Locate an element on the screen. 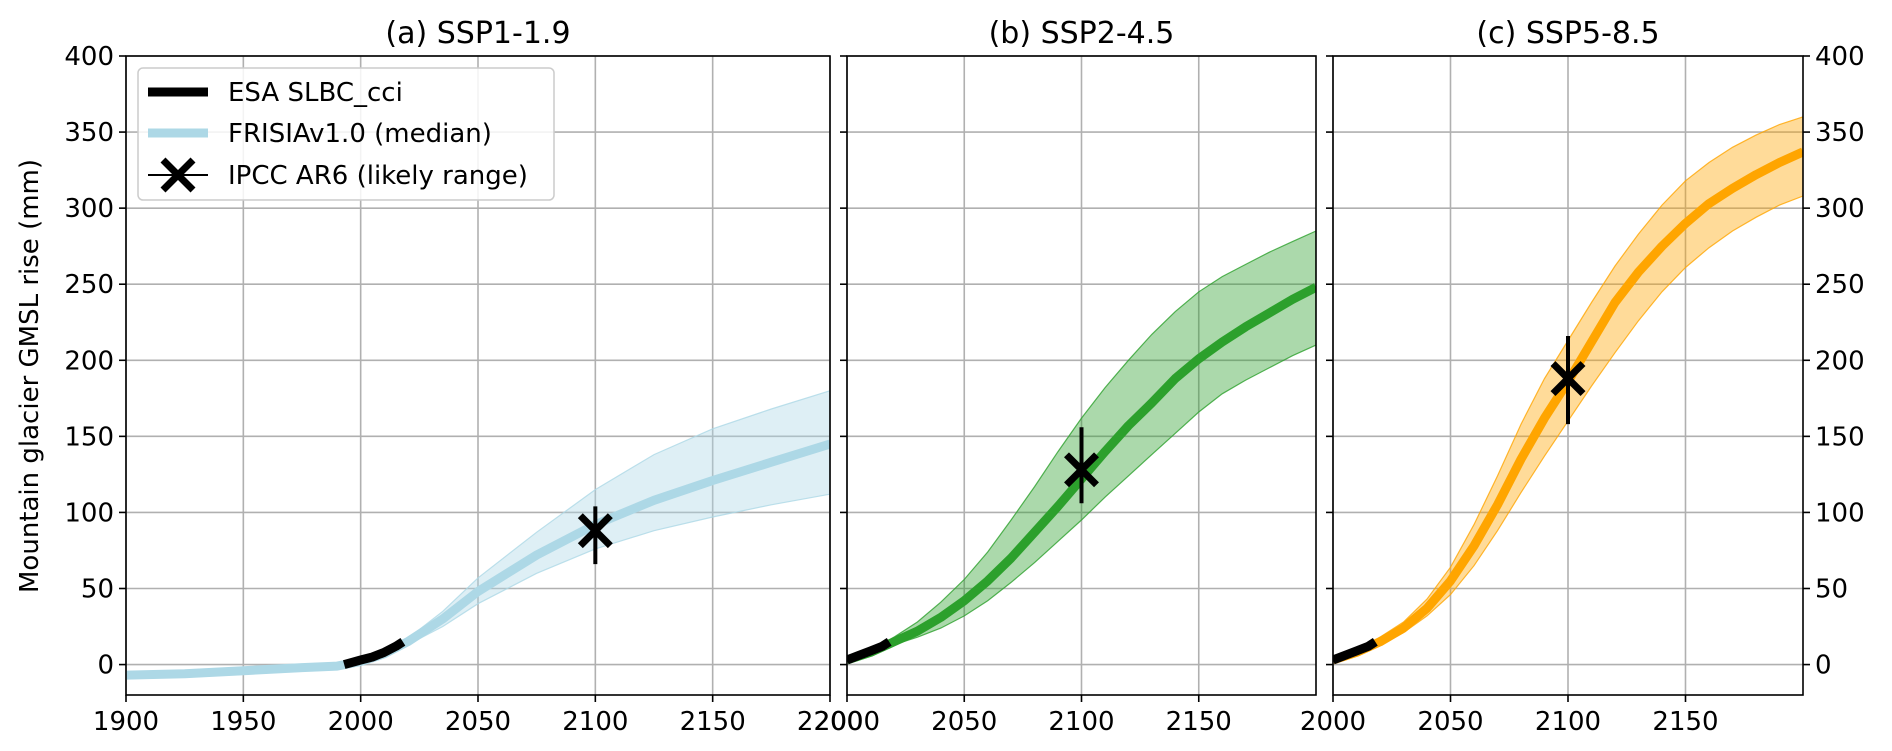 Image resolution: width=1892 pixels, height=751 pixels. panel-title: (a) SSP1-1.9 is located at coordinates (477, 33).